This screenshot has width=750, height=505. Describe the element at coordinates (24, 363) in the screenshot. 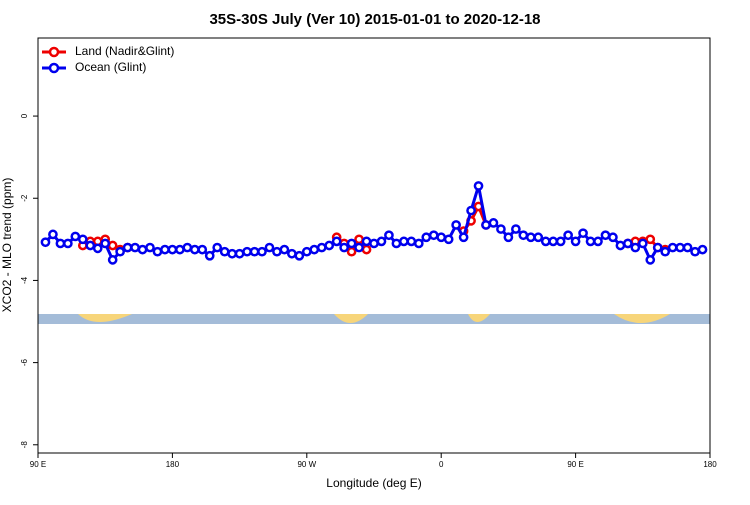

I see `y-tick-label: -6` at that location.